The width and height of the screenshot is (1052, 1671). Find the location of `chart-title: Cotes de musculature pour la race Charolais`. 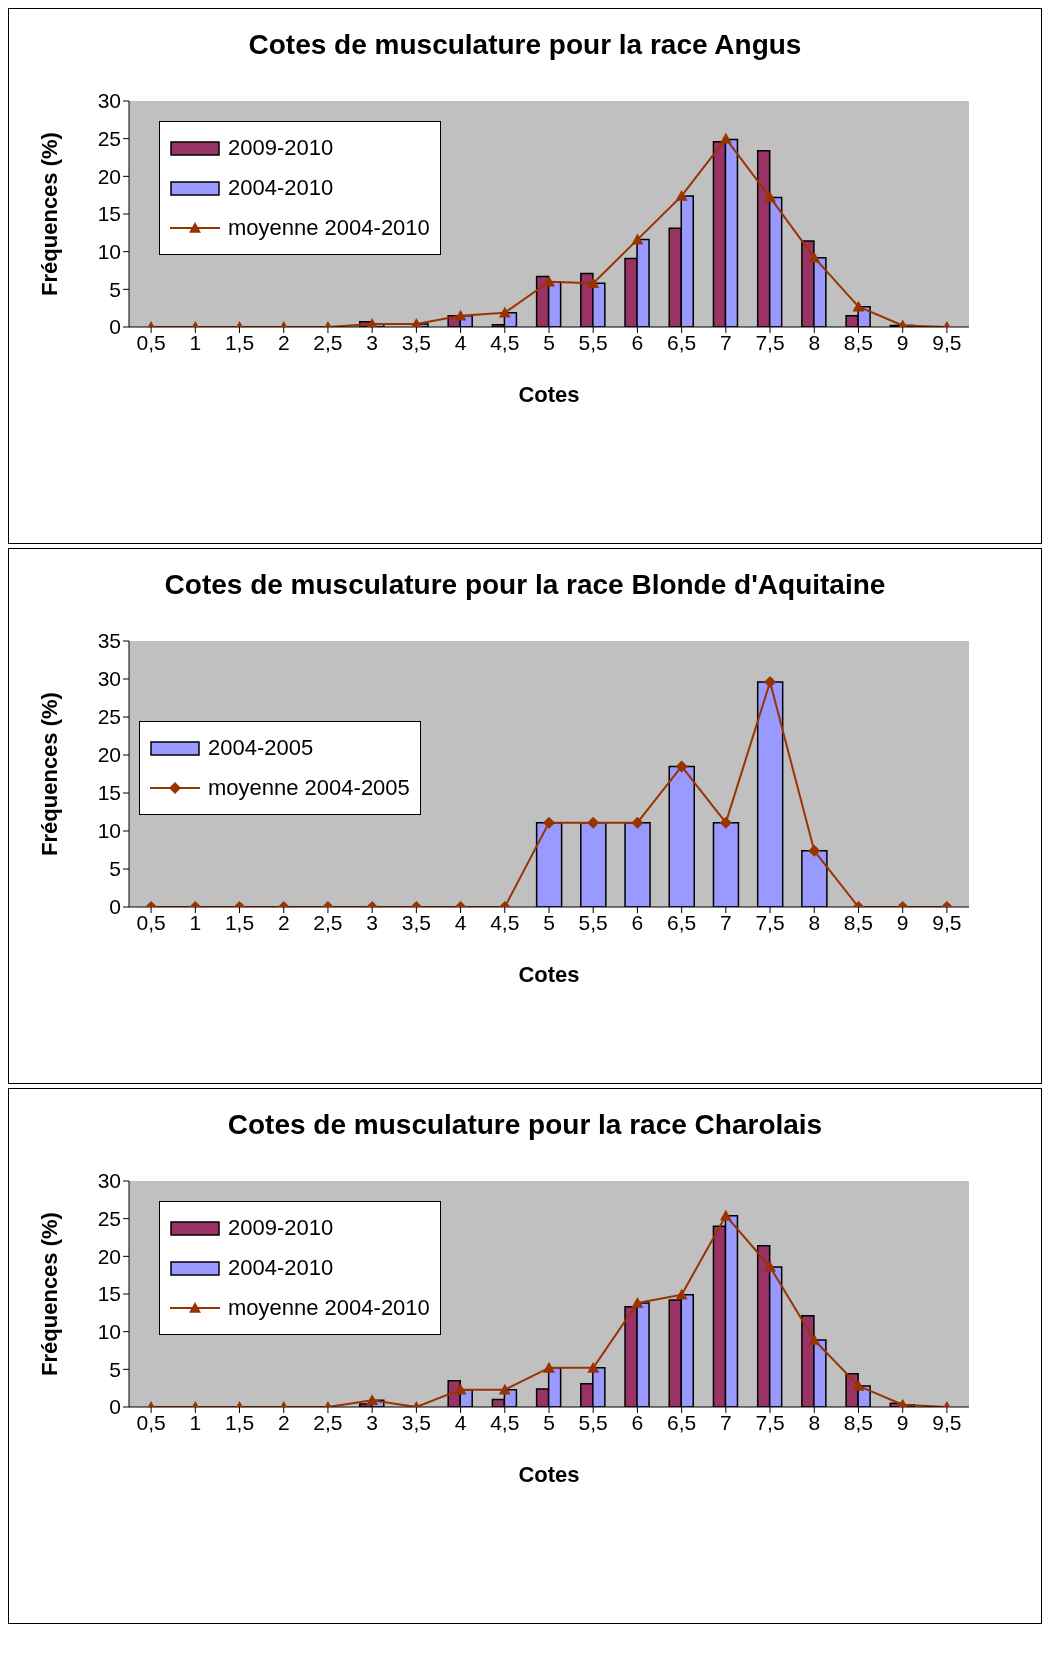

chart-title: Cotes de musculature pour la race Charolais is located at coordinates (525, 1125).